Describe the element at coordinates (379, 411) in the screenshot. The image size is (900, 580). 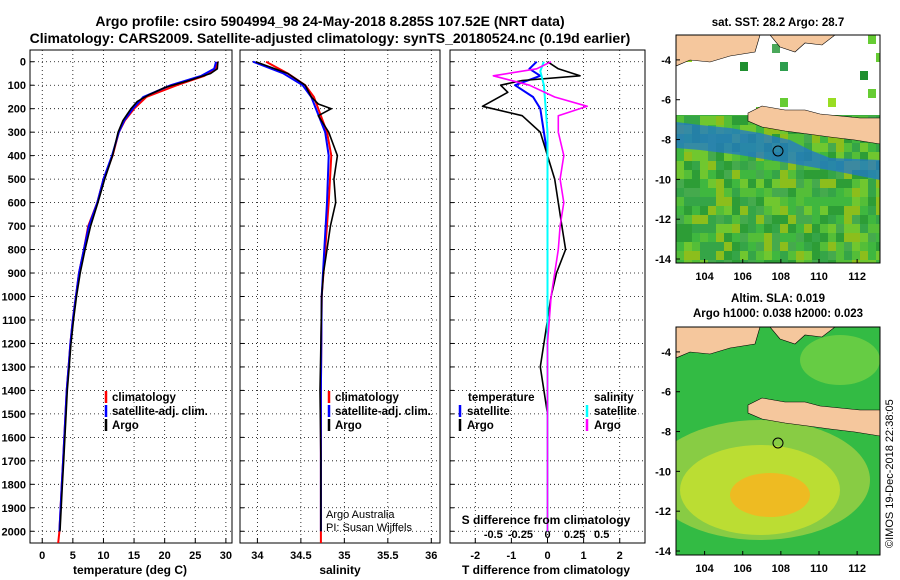
I see `salinity-legend: climatology satellite-adj. clim. Argo` at that location.